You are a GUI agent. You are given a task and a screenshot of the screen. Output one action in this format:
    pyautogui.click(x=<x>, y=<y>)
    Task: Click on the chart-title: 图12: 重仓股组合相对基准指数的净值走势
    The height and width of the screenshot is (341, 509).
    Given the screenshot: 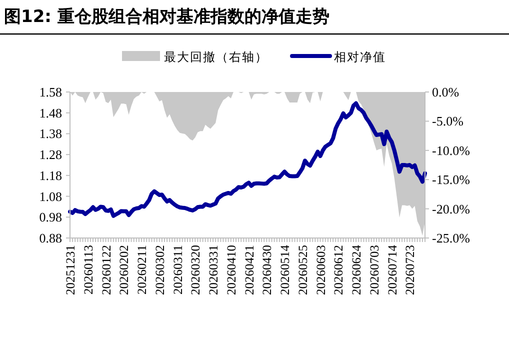 What is the action you would take?
    pyautogui.click(x=167, y=17)
    